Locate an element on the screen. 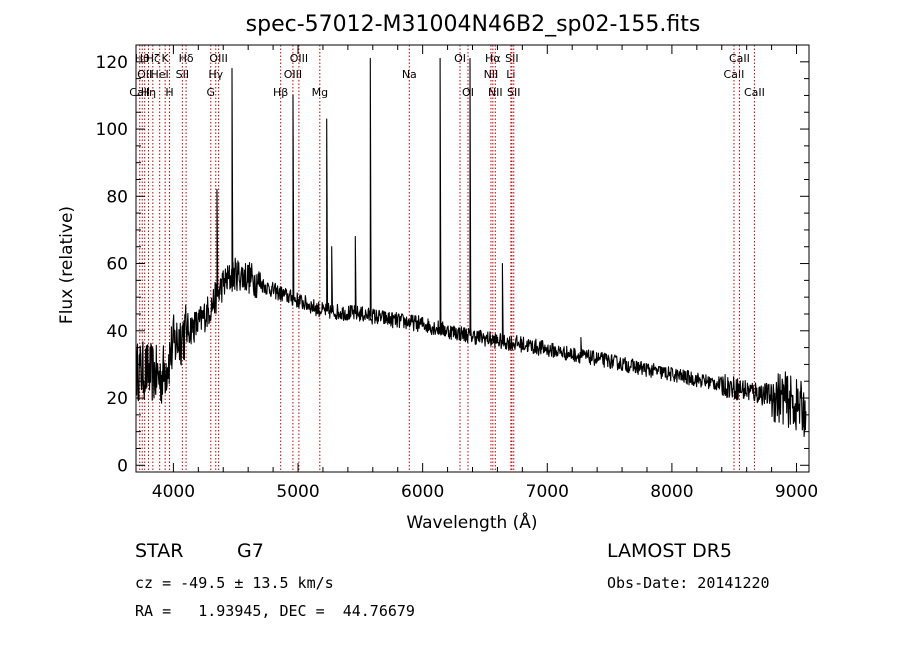 The height and width of the screenshot is (649, 900). x-axis-label: Wavelength (Å) is located at coordinates (471, 522).